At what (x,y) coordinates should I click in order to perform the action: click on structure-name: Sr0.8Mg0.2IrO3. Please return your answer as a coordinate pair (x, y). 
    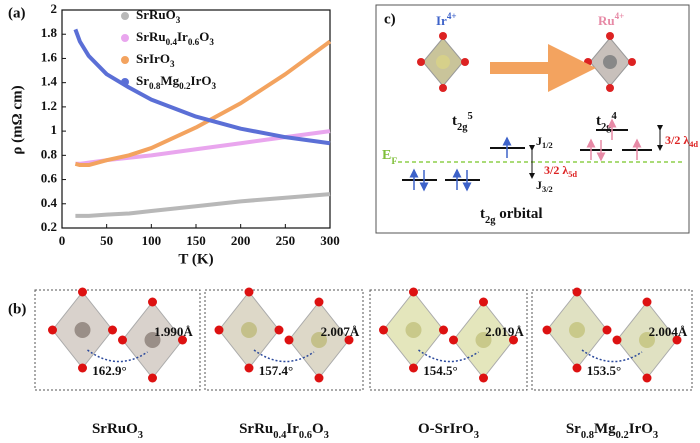
    Looking at the image, I should click on (612, 430).